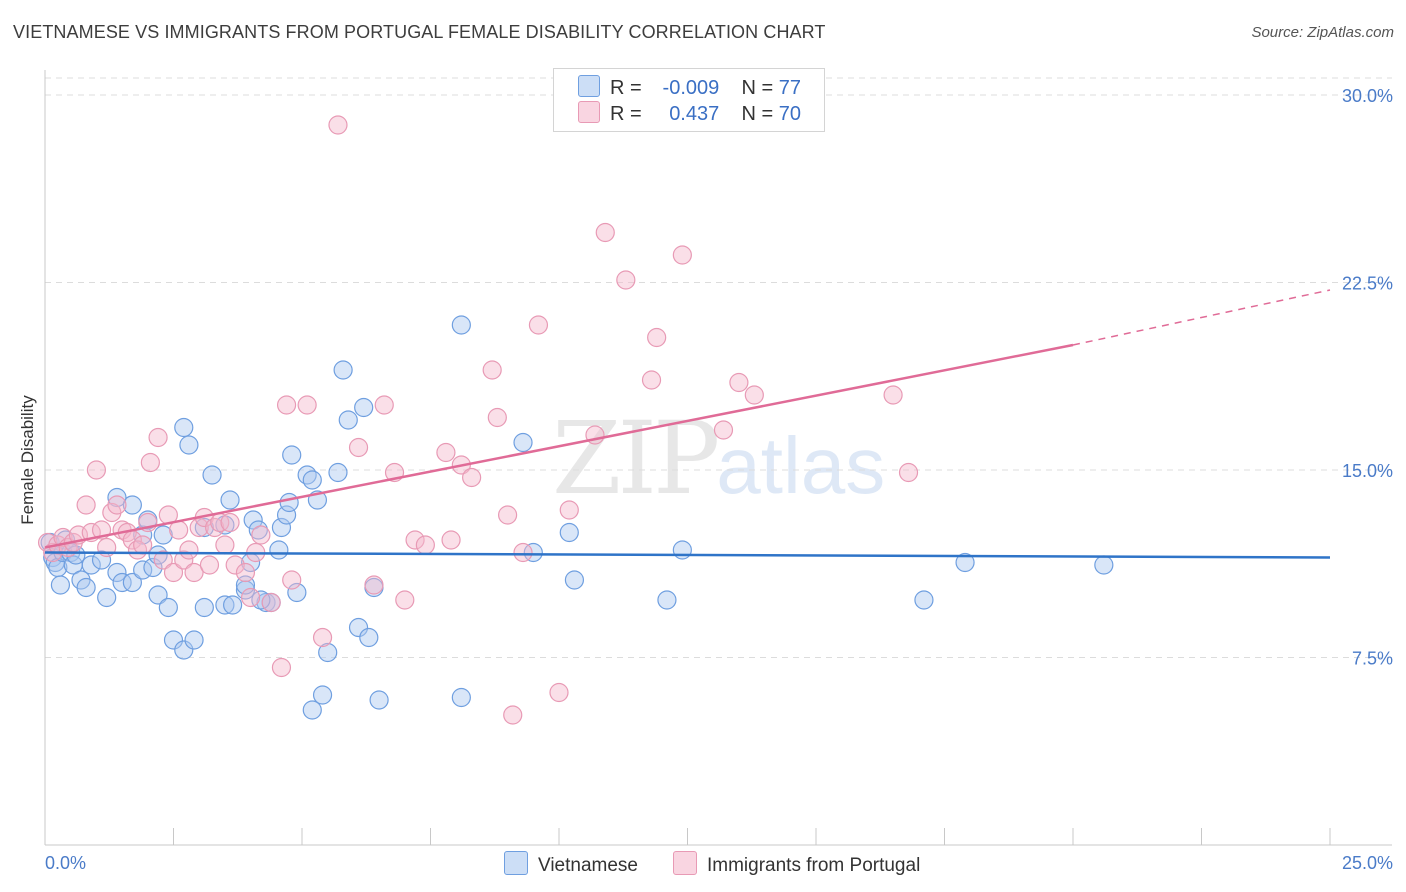 The width and height of the screenshot is (1406, 892). Describe the element at coordinates (1372, 659) in the screenshot. I see `y-tick-label: 7.5%` at that location.